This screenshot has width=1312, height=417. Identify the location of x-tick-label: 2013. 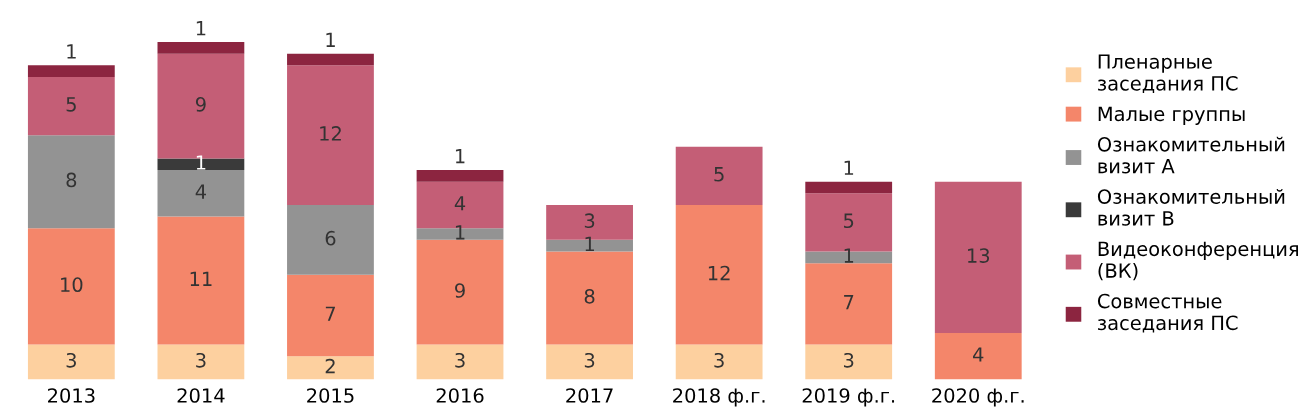
(71, 395).